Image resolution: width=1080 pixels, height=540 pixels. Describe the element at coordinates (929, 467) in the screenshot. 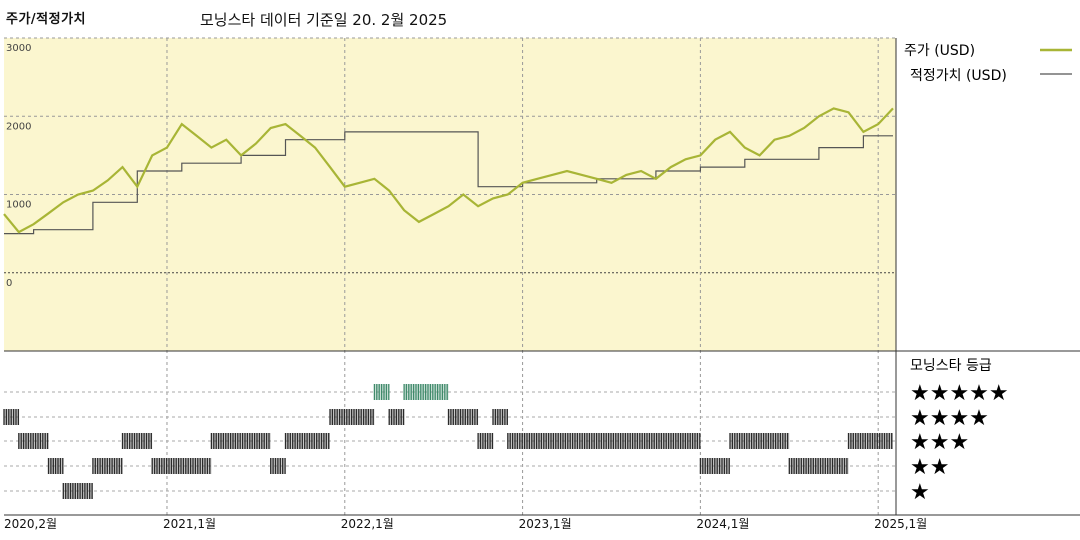

I see `star-label: ★★` at that location.